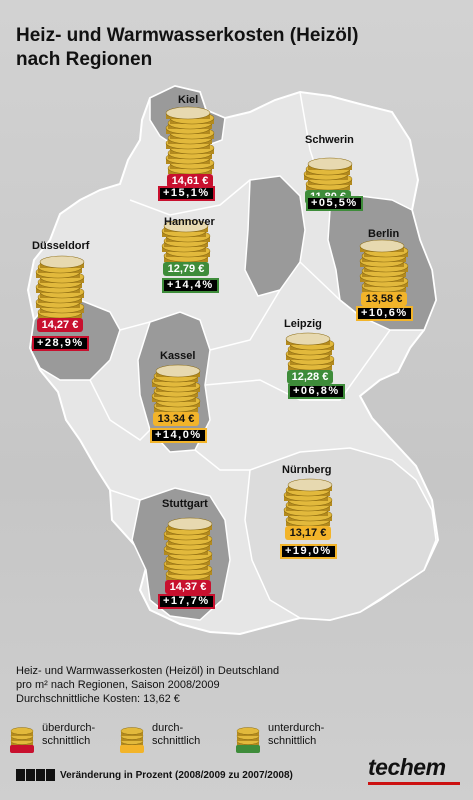 The image size is (473, 800). Describe the element at coordinates (187, 35) in the screenshot. I see `title-line-1: Heiz- und Warmwasserkosten (Heizöl)` at that location.